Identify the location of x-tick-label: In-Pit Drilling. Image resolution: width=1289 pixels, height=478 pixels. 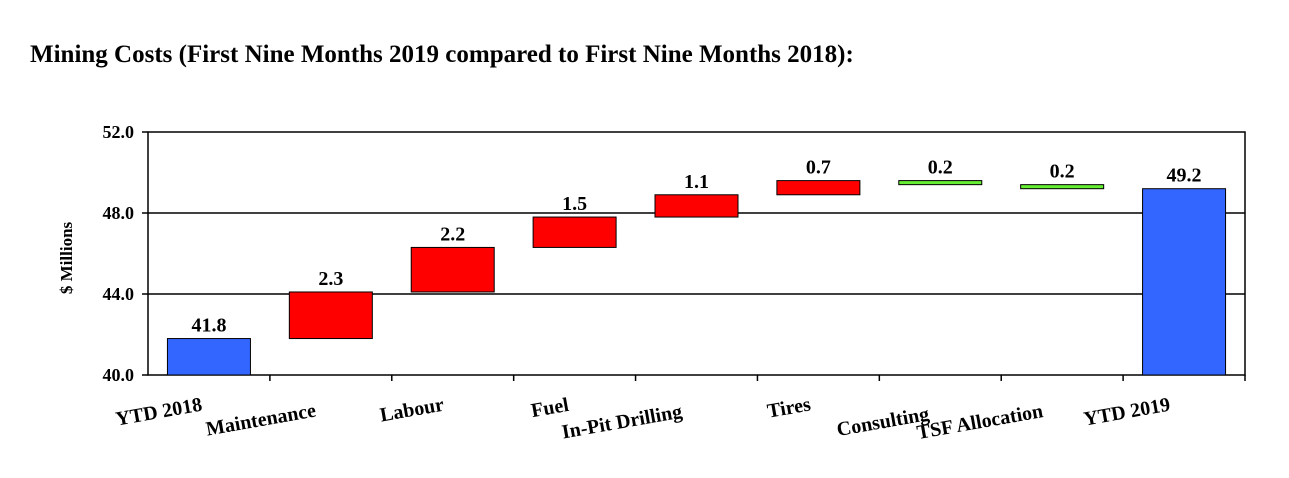
(622, 422).